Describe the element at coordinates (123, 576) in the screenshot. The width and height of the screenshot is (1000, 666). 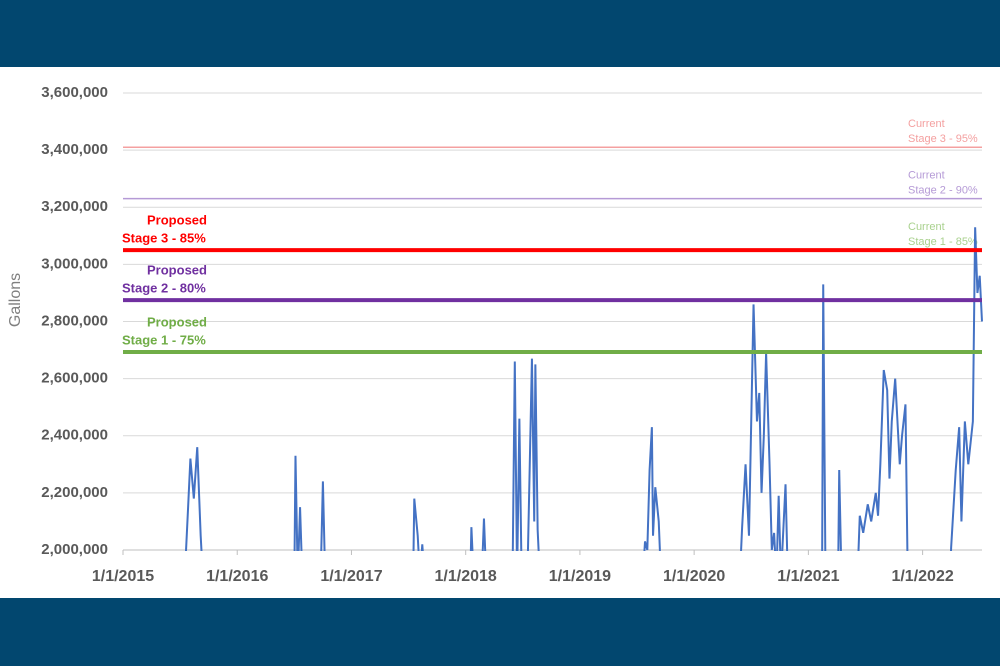
I see `x-tick-label: 1/1/2015` at that location.